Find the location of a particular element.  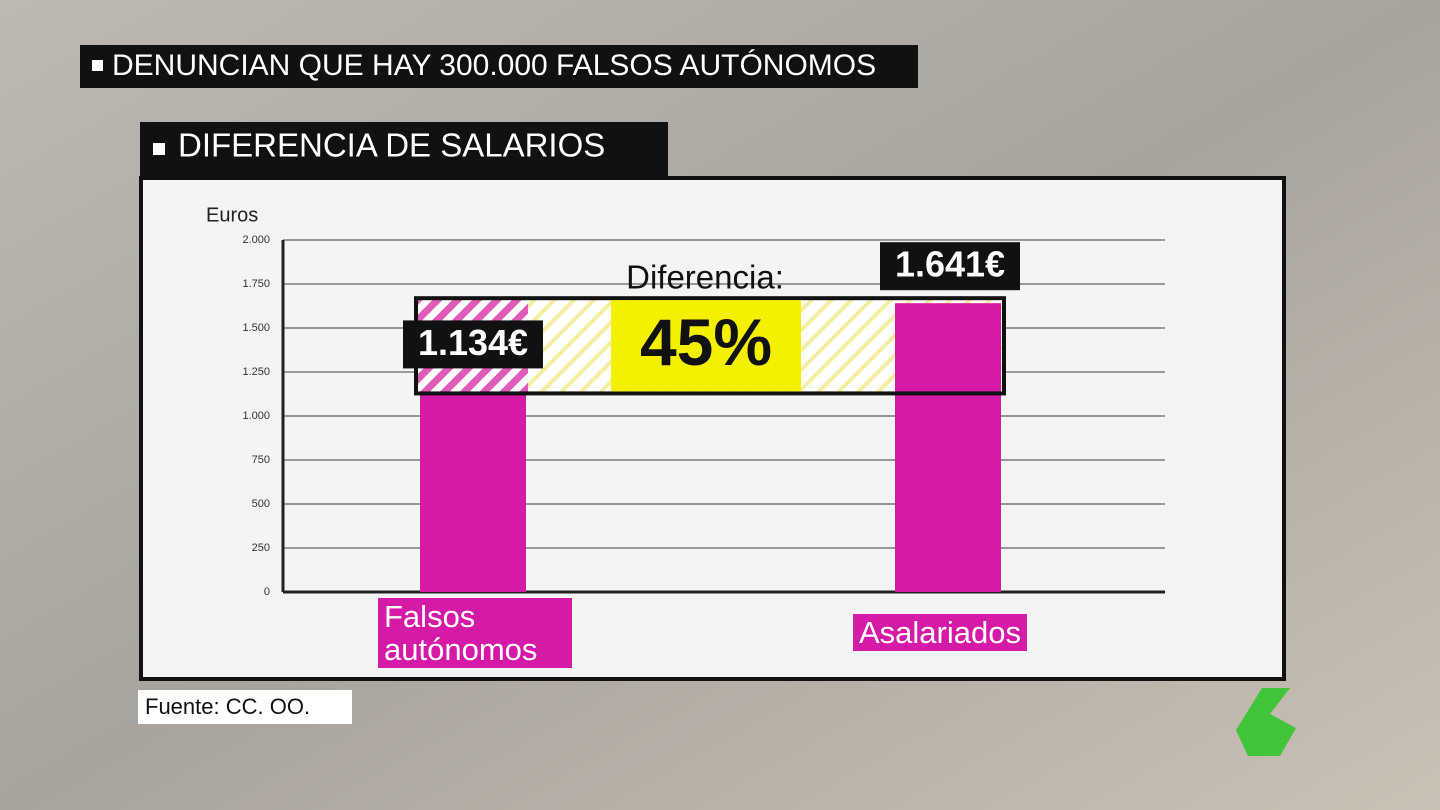

y-tick-label: 750 is located at coordinates (261, 460).